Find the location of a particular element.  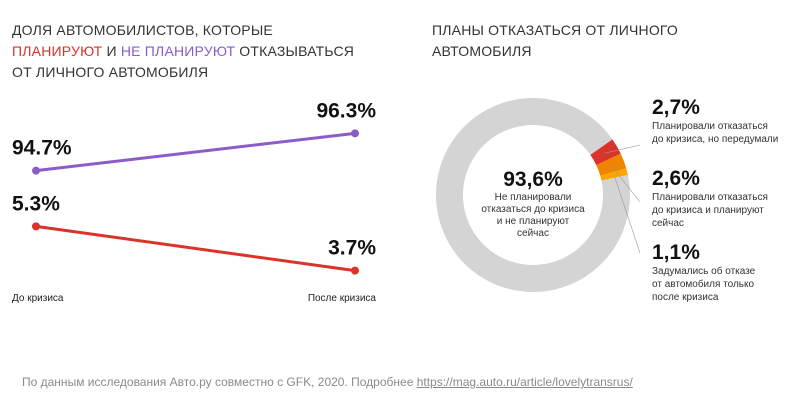

title-line-2: планируют и не планируют отказываться is located at coordinates (212, 51).